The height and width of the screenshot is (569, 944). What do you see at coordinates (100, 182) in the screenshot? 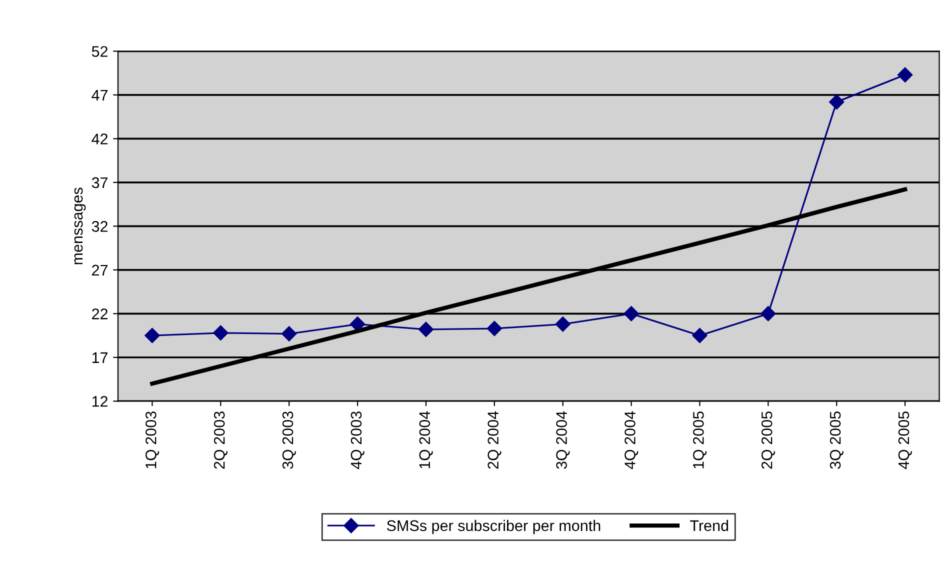
I see `y-tick-label: 37` at bounding box center [100, 182].